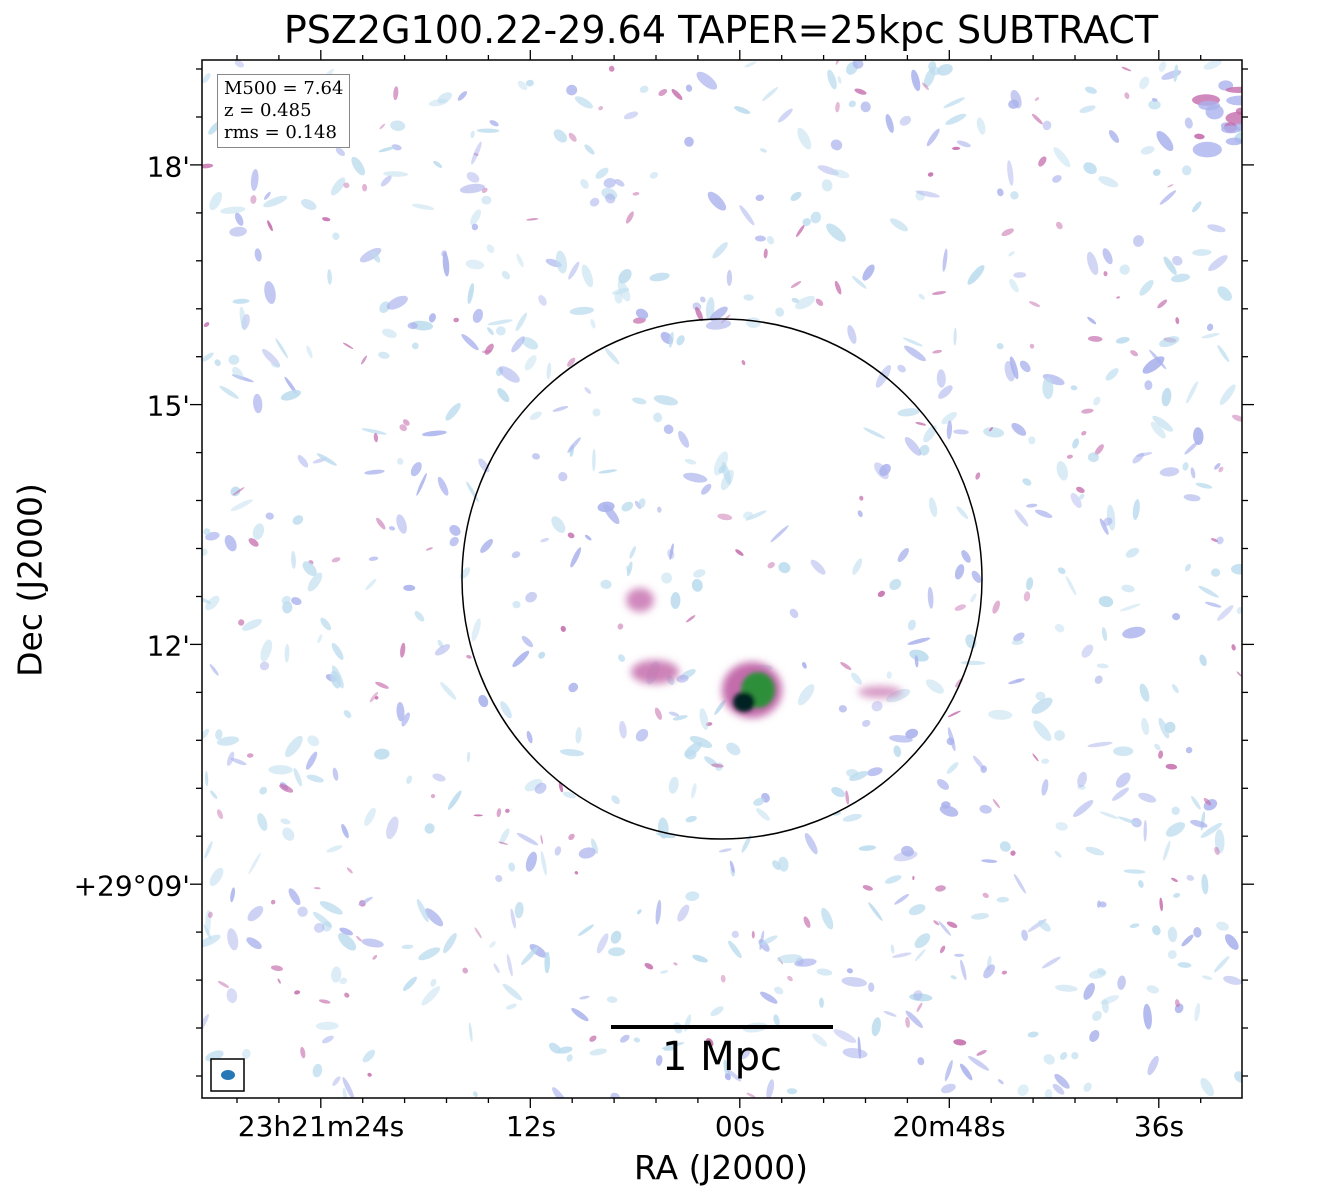  What do you see at coordinates (764, 653) in the screenshot?
I see `radio-source` at bounding box center [764, 653].